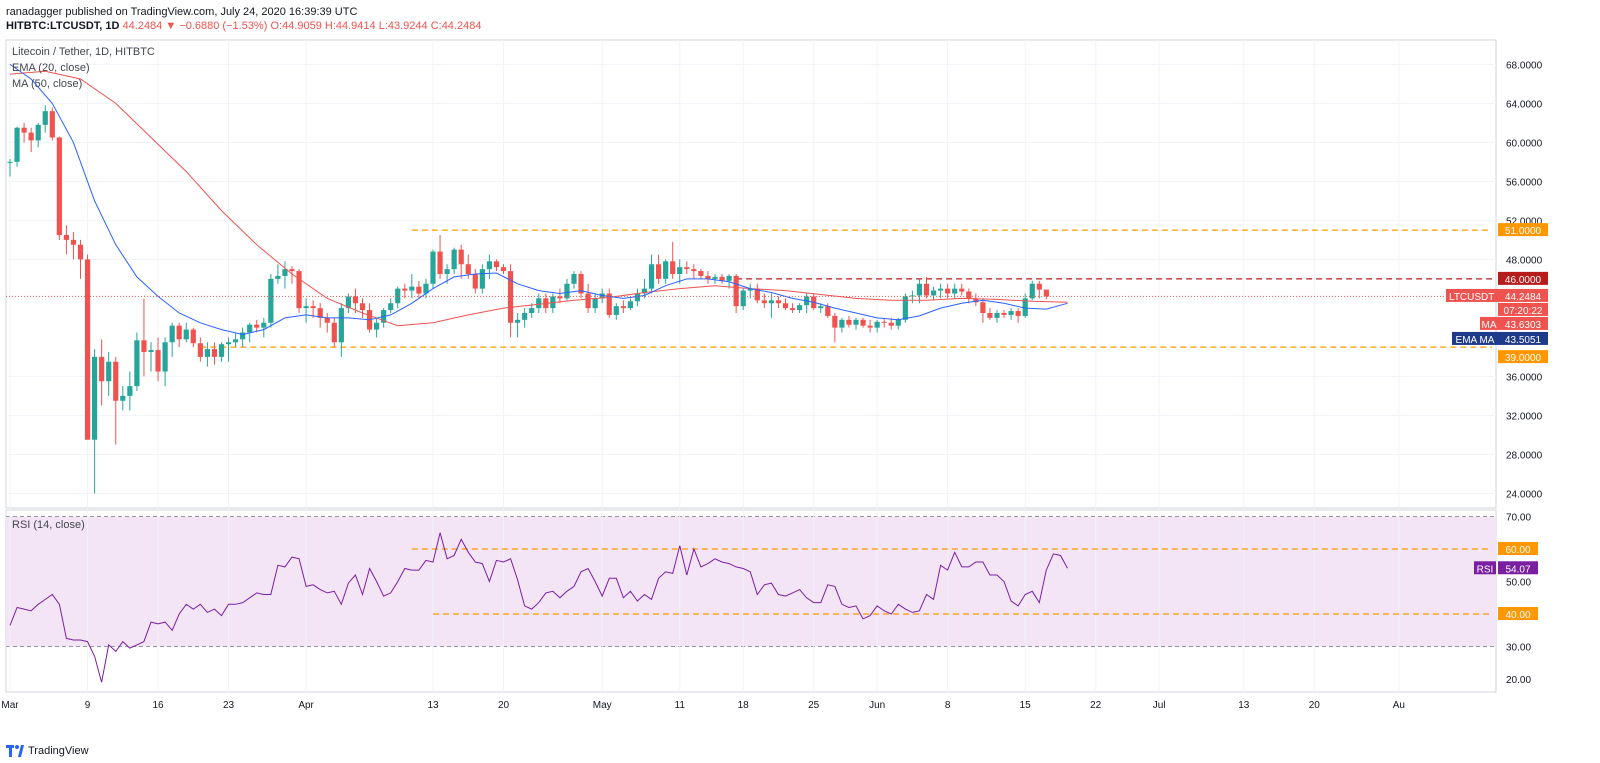  Describe the element at coordinates (1524, 182) in the screenshot. I see `y-tick-label: 56.0000` at that location.